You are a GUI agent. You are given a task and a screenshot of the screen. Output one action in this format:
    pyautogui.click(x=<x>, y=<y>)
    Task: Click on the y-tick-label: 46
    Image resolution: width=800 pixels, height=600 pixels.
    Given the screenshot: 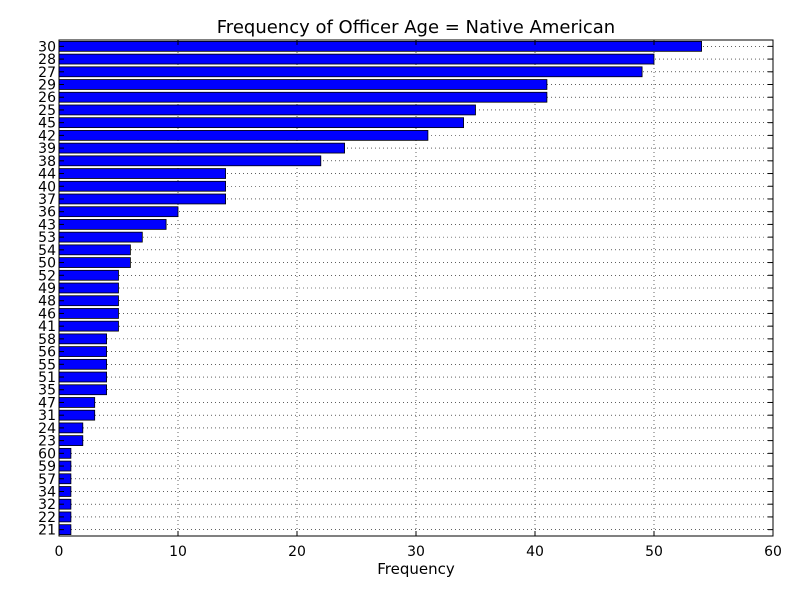 What is the action you would take?
    pyautogui.click(x=47, y=314)
    